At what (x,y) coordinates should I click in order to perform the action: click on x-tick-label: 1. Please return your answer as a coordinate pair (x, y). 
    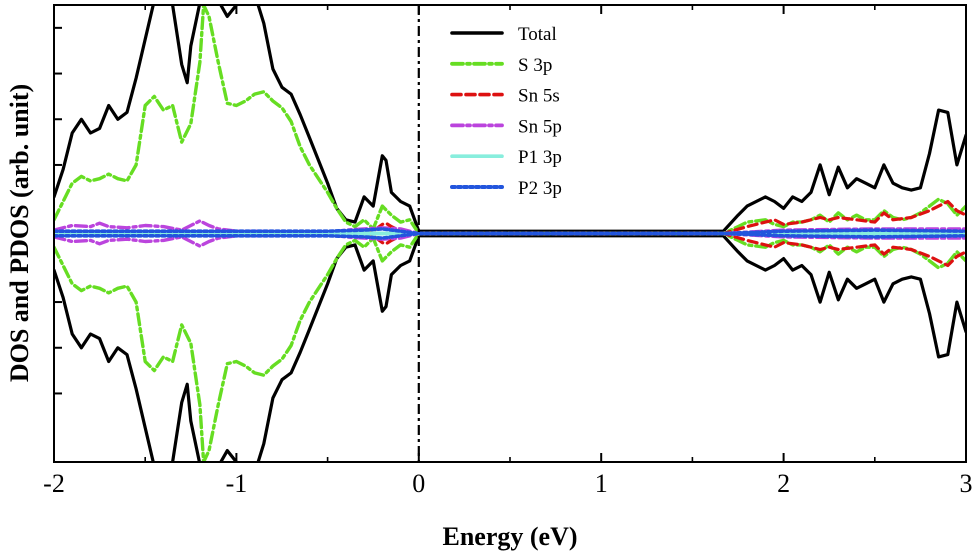
    Looking at the image, I should click on (601, 483).